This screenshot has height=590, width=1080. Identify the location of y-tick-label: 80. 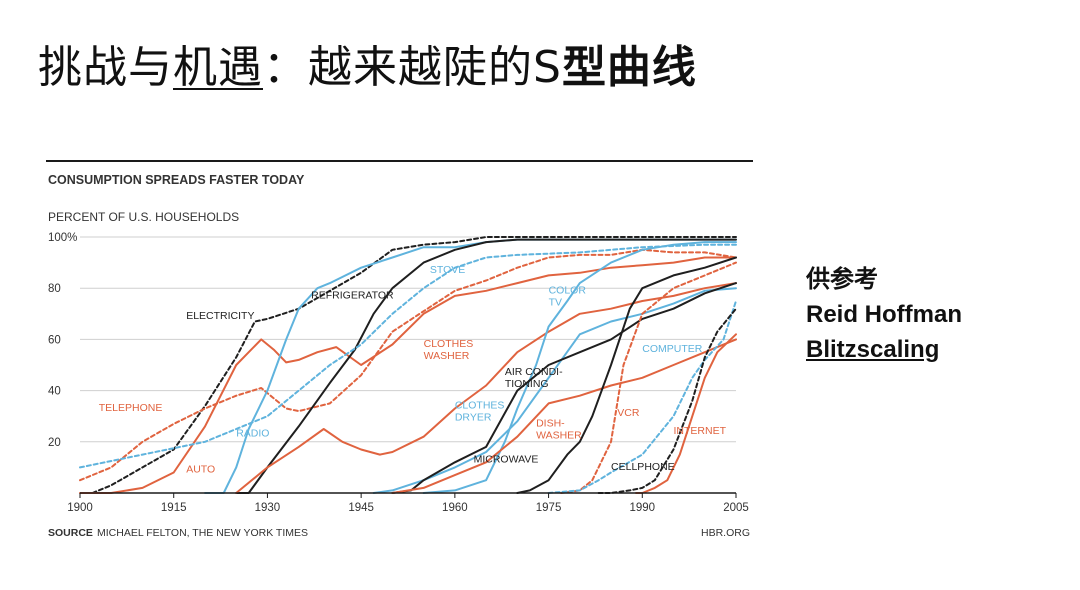
(54, 289).